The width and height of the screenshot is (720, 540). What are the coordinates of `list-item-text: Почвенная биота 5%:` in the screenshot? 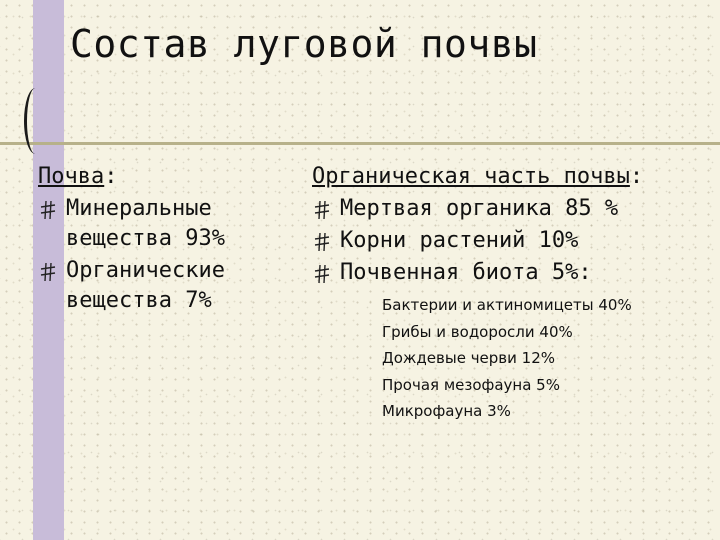 It's located at (466, 272).